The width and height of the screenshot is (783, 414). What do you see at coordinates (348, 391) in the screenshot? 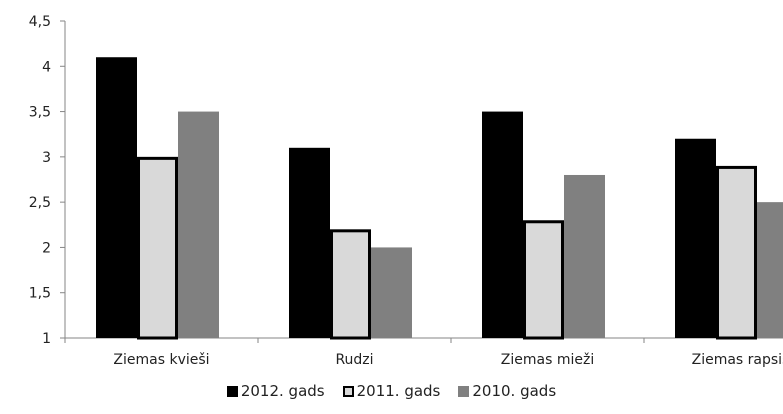
I see `legend-swatch-2011` at bounding box center [348, 391].